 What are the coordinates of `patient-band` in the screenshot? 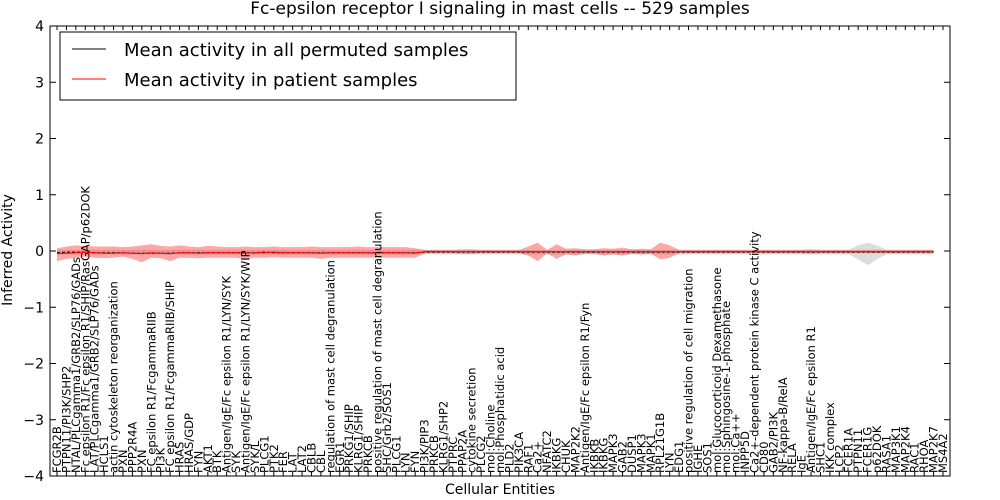 It's located at (495, 252).